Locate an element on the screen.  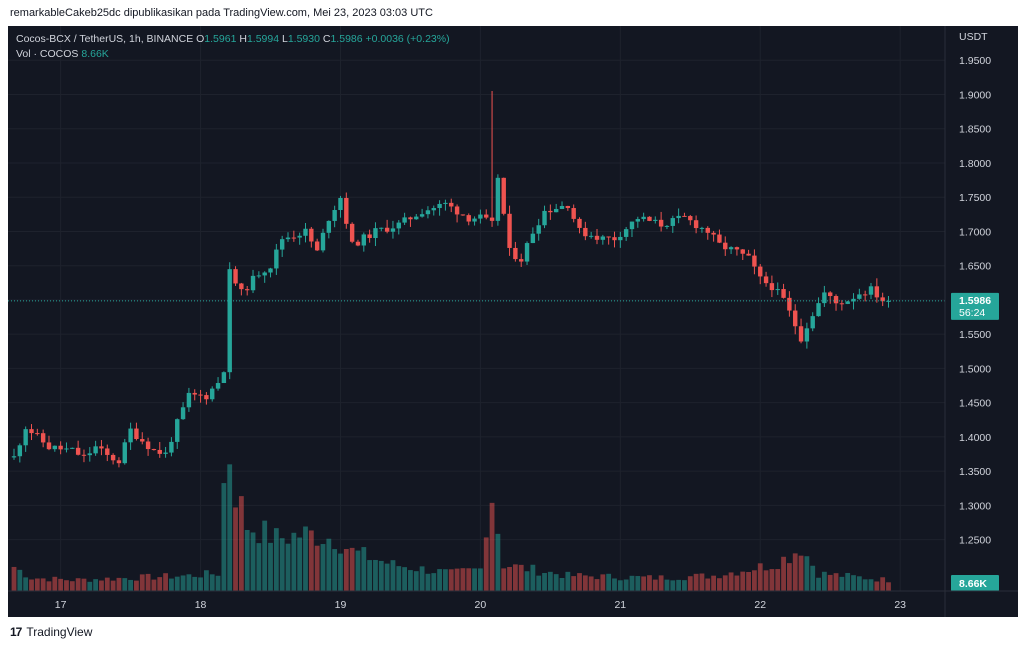
high-label: H is located at coordinates (243, 39).